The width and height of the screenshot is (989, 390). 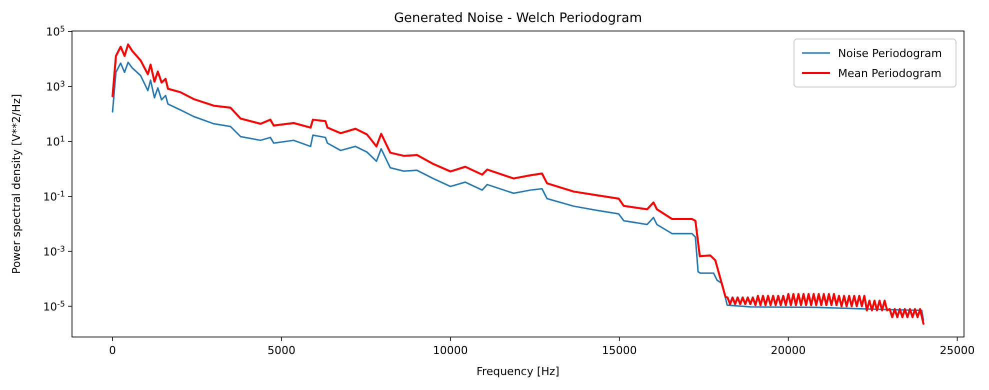 I want to click on y-tick-label: 10$^{3}$, so click(x=55, y=86).